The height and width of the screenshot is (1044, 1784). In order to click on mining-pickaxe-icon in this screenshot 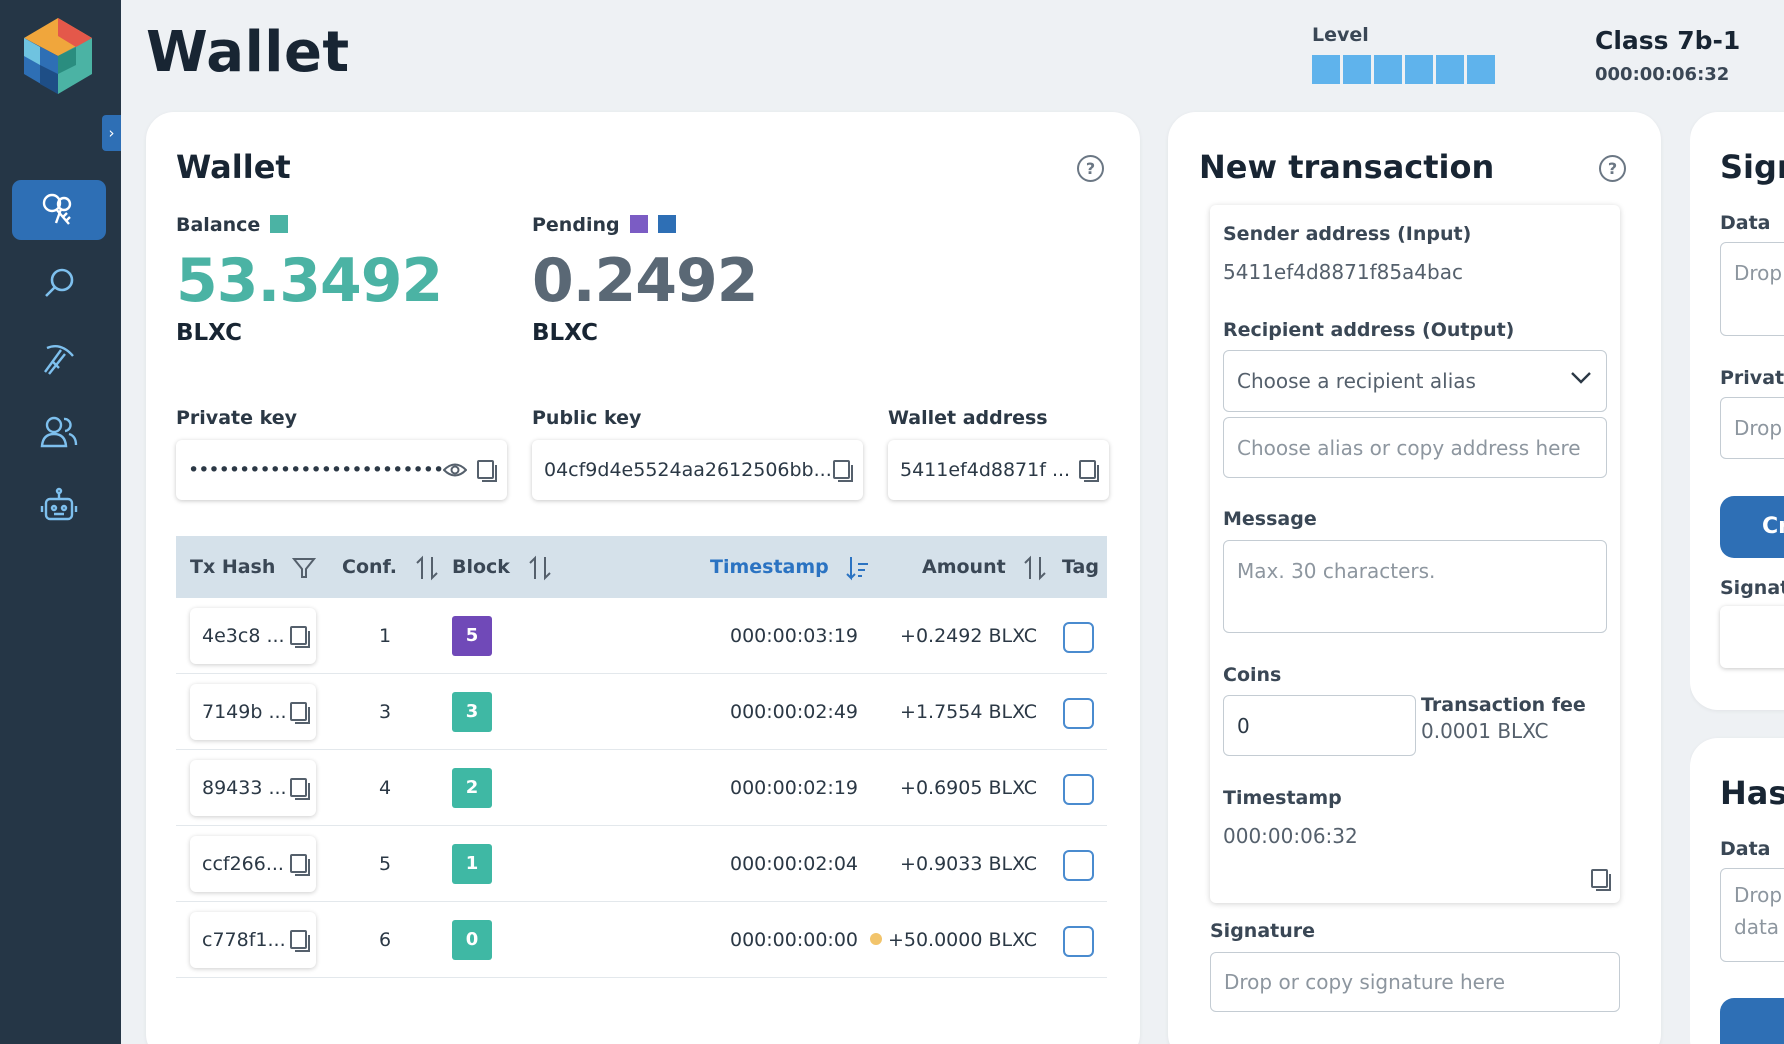, I will do `click(59, 360)`.